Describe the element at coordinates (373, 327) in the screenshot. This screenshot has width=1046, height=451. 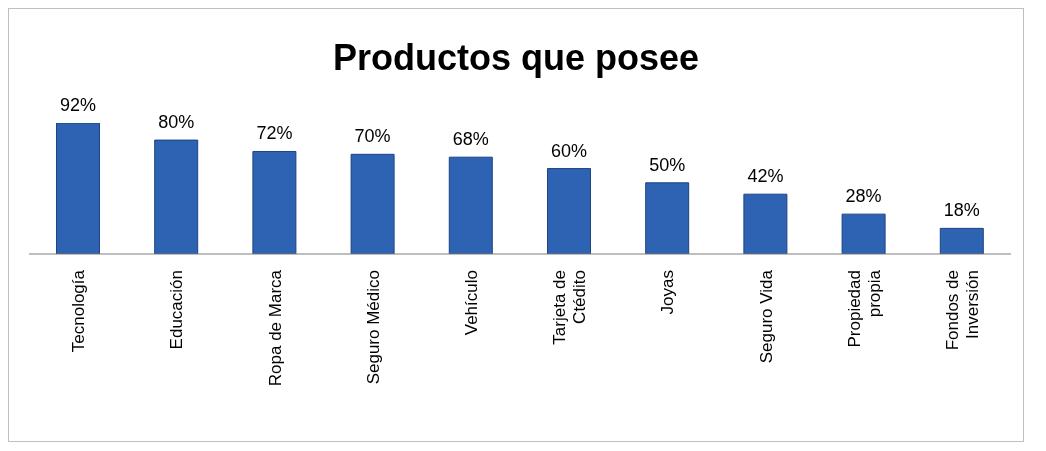
I see `x-tick-label: Seguro Médico` at that location.